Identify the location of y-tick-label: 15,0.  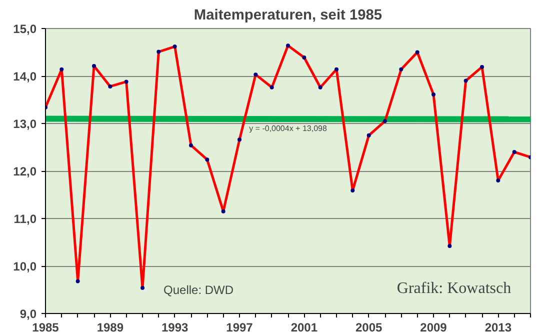
(25, 29).